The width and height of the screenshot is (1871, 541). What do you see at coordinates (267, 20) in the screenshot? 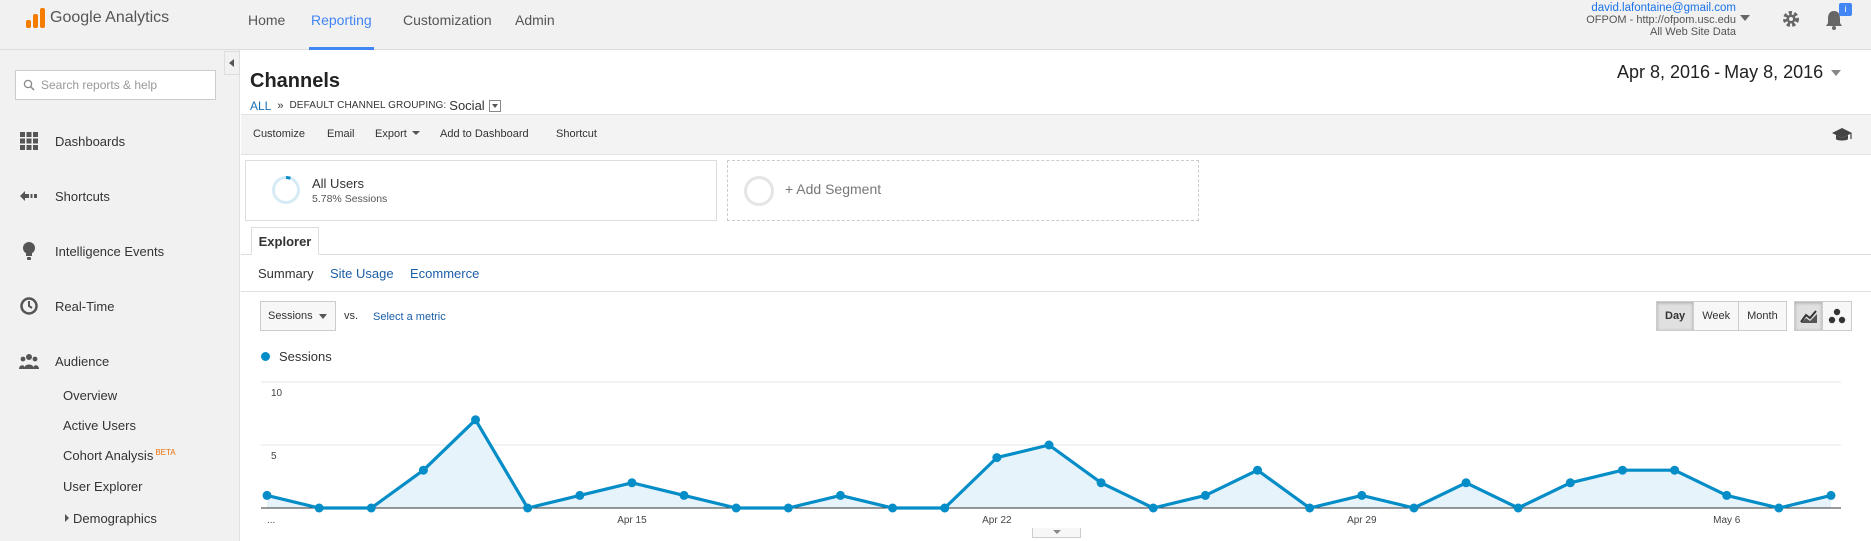
I see `nav-home: Home` at bounding box center [267, 20].